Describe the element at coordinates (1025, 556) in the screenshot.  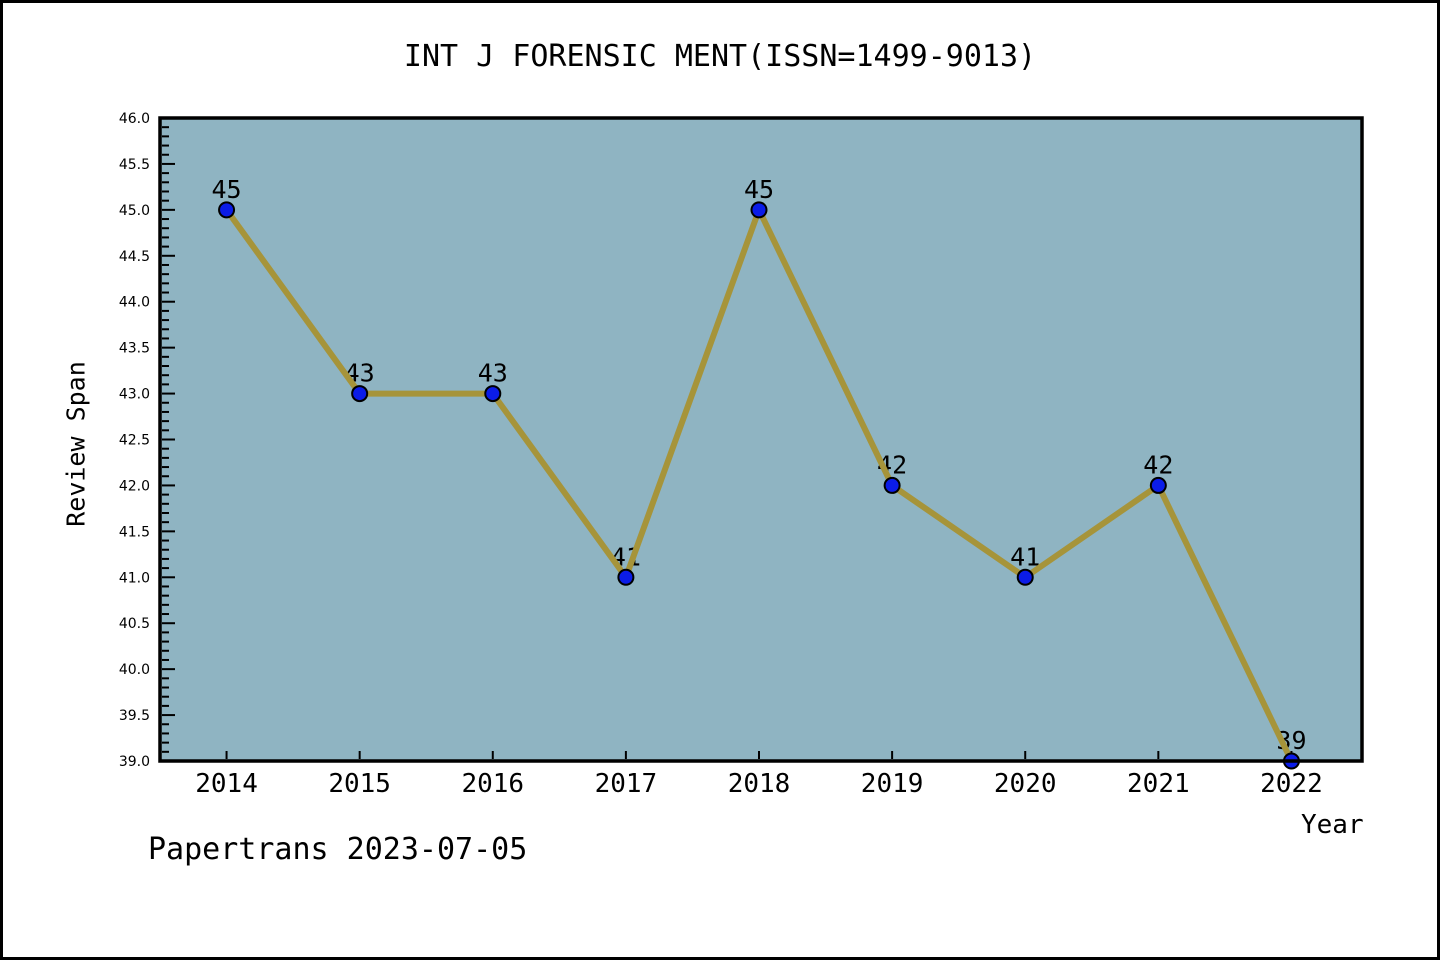
I see `point-label: 41` at that location.